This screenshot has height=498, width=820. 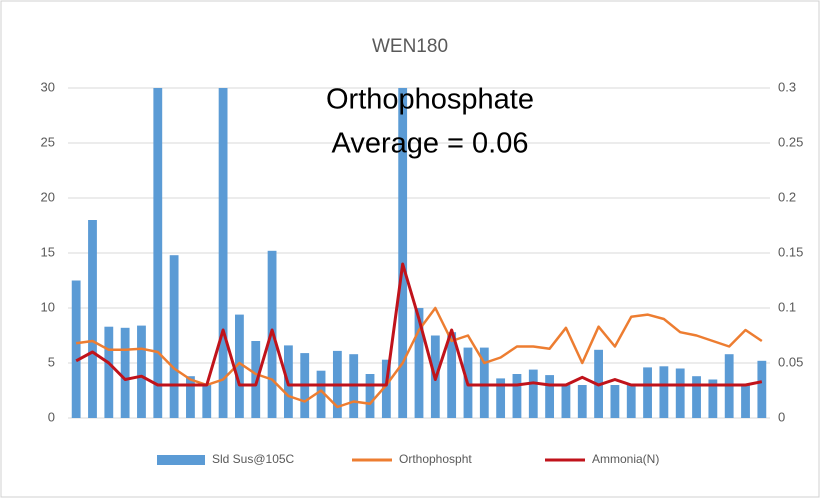 I want to click on y2-tick-label: 0.15, so click(x=790, y=251).